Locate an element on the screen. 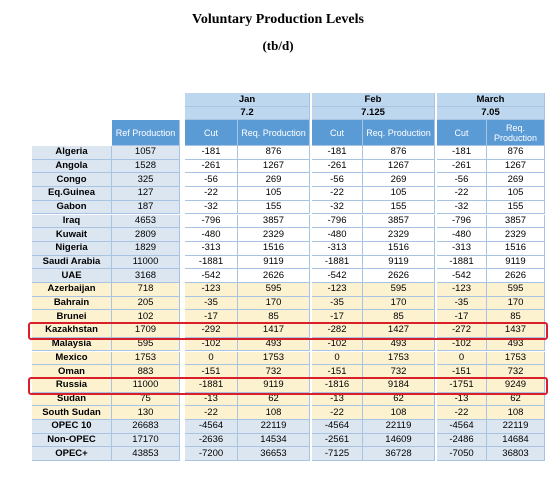 The width and height of the screenshot is (556, 479). subtitle: (tb/d) is located at coordinates (278, 45).